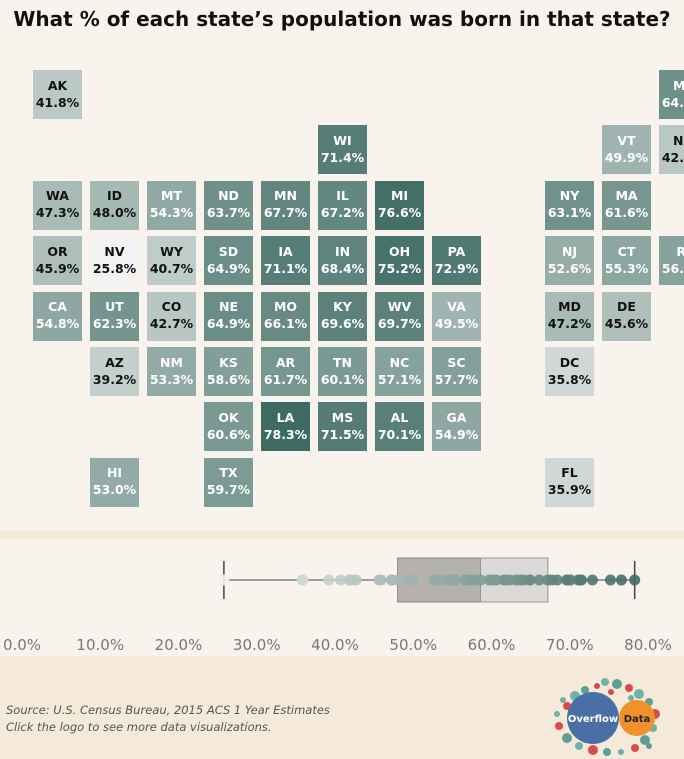 This screenshot has height=759, width=684. I want to click on state-value: 68.4%, so click(342, 268).